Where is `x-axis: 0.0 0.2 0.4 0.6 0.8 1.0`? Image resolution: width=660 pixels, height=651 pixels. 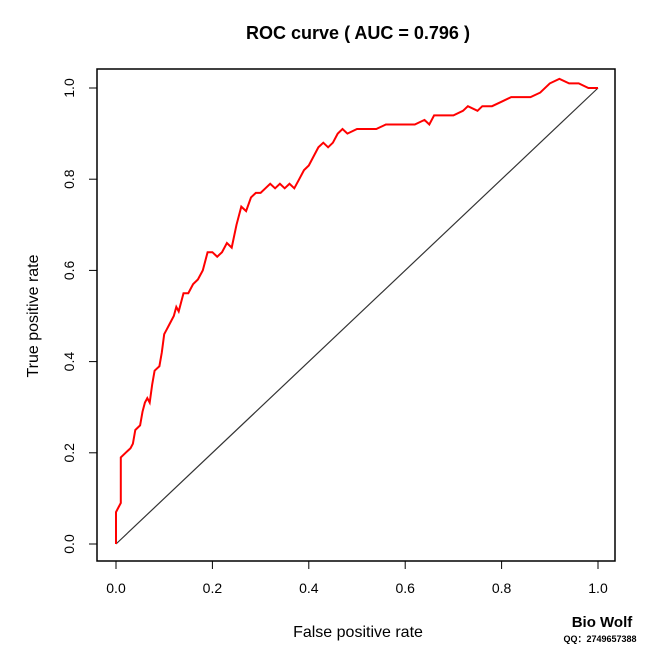 x-axis: 0.0 0.2 0.4 0.6 0.8 1.0 is located at coordinates (357, 578).